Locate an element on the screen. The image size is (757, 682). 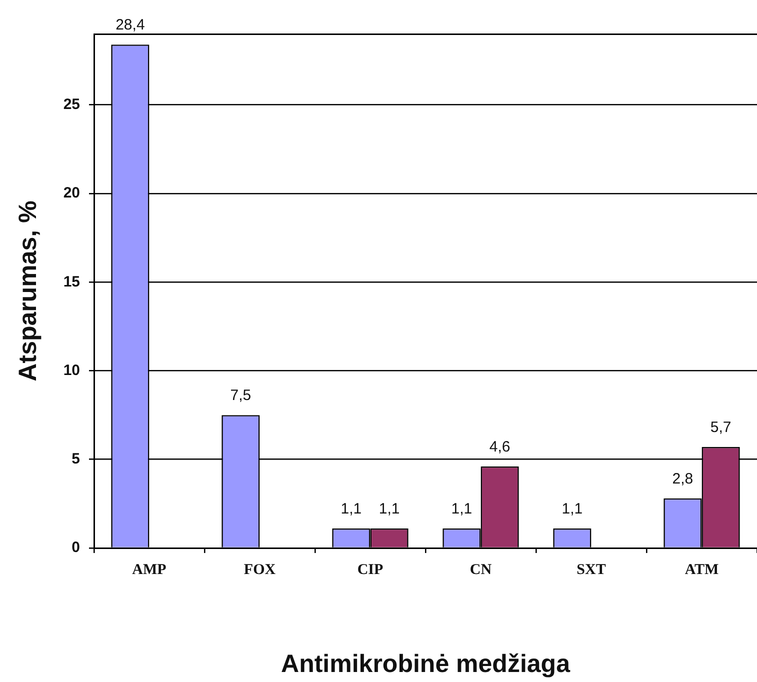
y-tick-label: 15 is located at coordinates (71, 281).